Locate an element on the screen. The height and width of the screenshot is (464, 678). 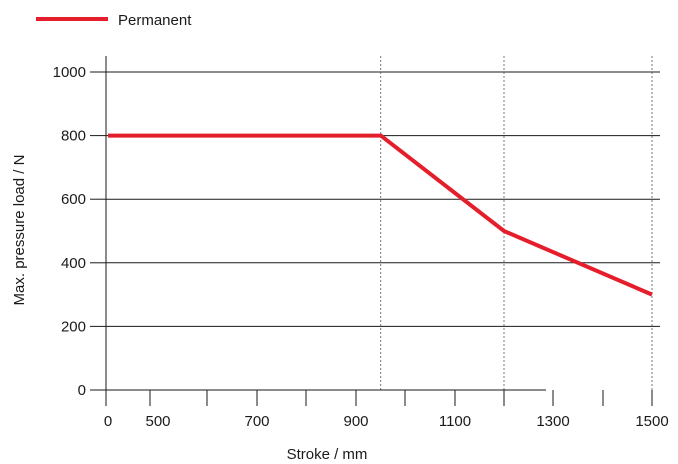
legend-label-permanent: Permanent is located at coordinates (155, 20).